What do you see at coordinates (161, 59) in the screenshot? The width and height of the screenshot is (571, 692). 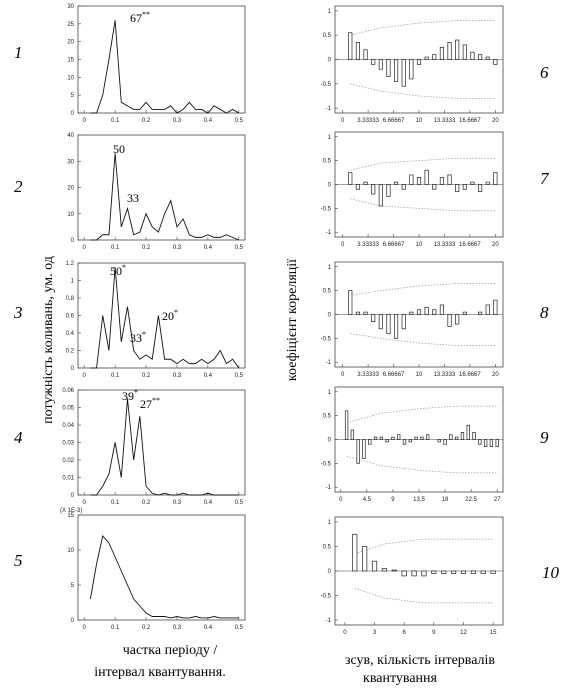 I see `plot-frame` at bounding box center [161, 59].